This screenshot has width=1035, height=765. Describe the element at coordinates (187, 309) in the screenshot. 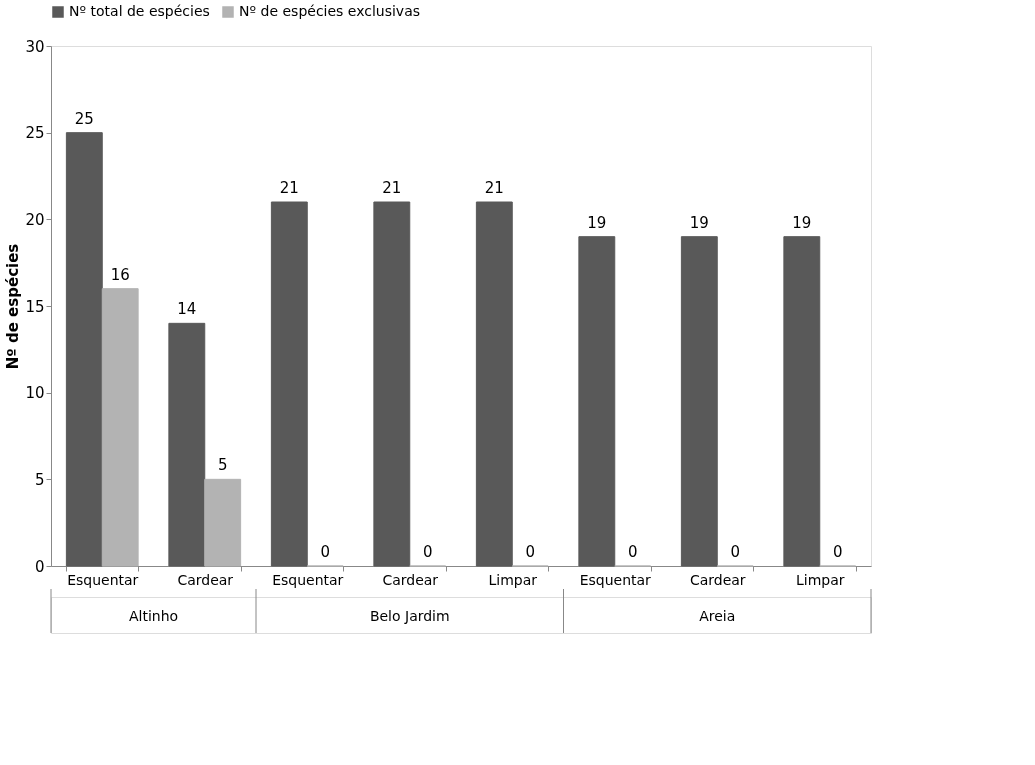

I see `data-label: 14` at that location.